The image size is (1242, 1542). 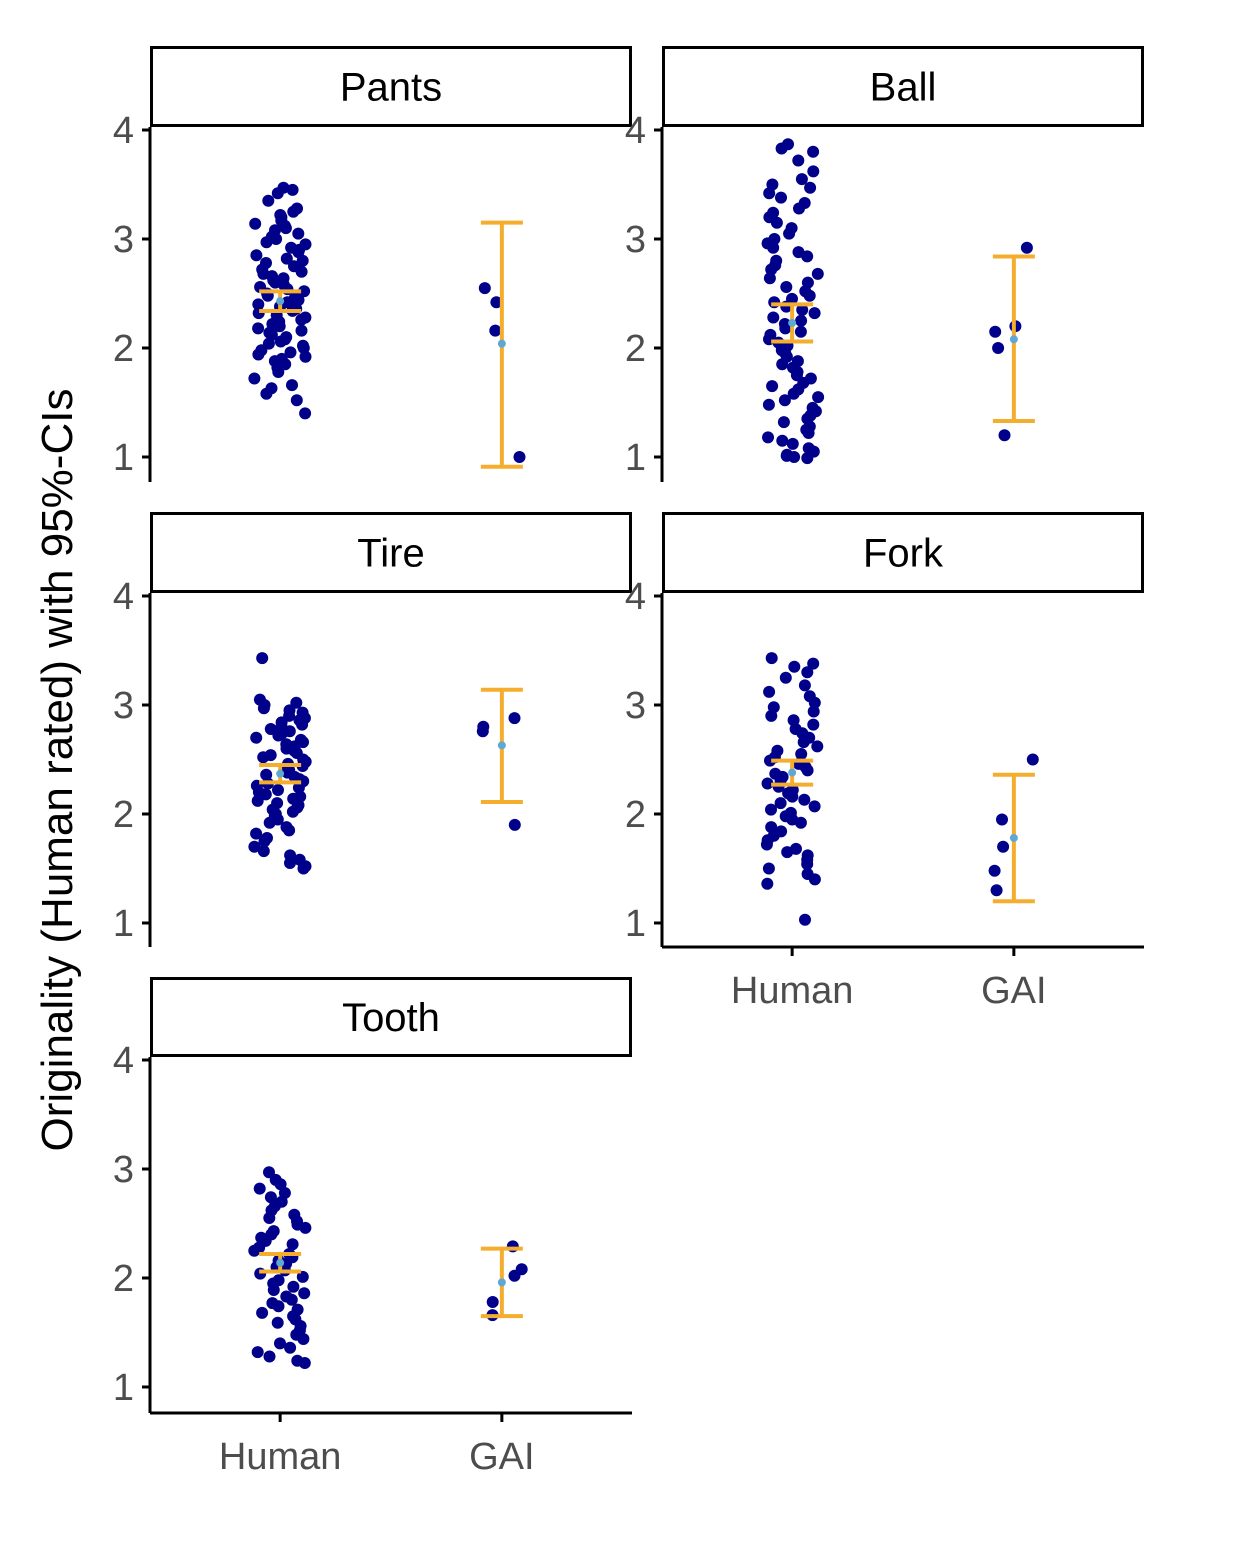 What do you see at coordinates (372, 1227) in the screenshot?
I see `panel-tooth: Tooth 1 2 3 4 Human GAI` at bounding box center [372, 1227].